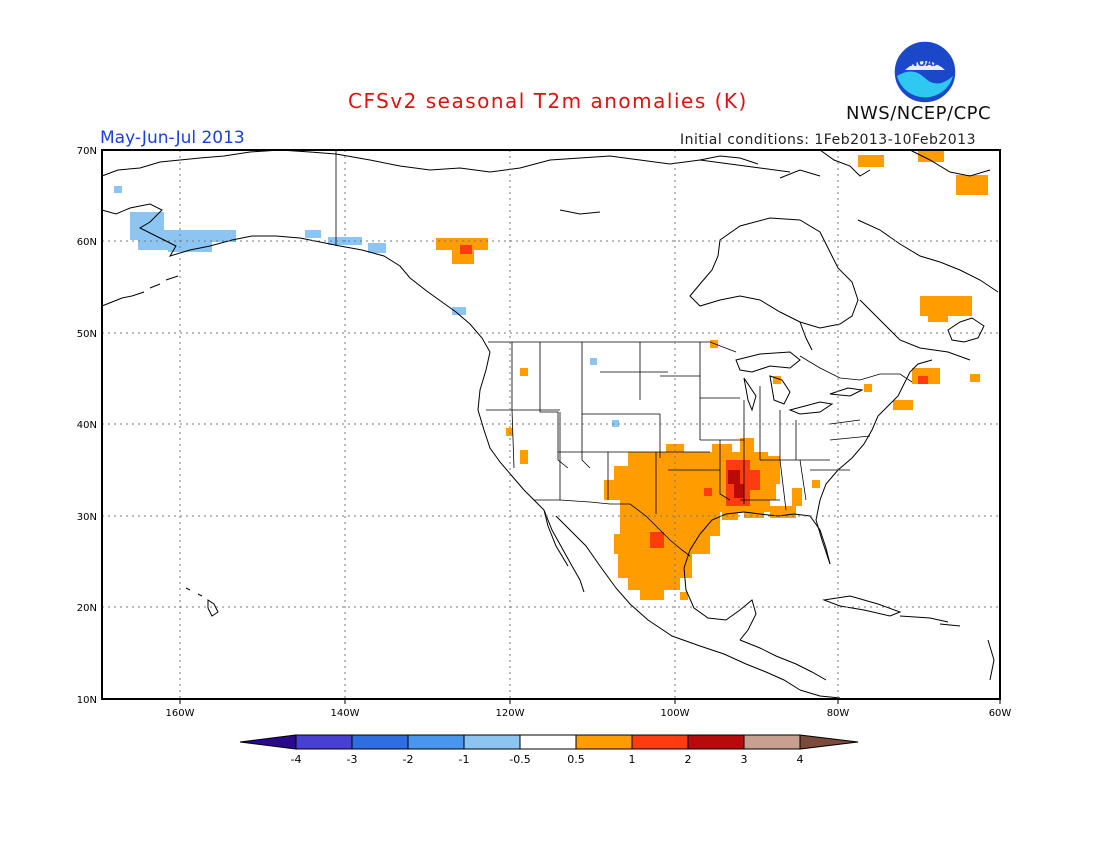 Image resolution: width=1100 pixels, height=850 pixels. I want to click on lon-label: 80W, so click(838, 713).